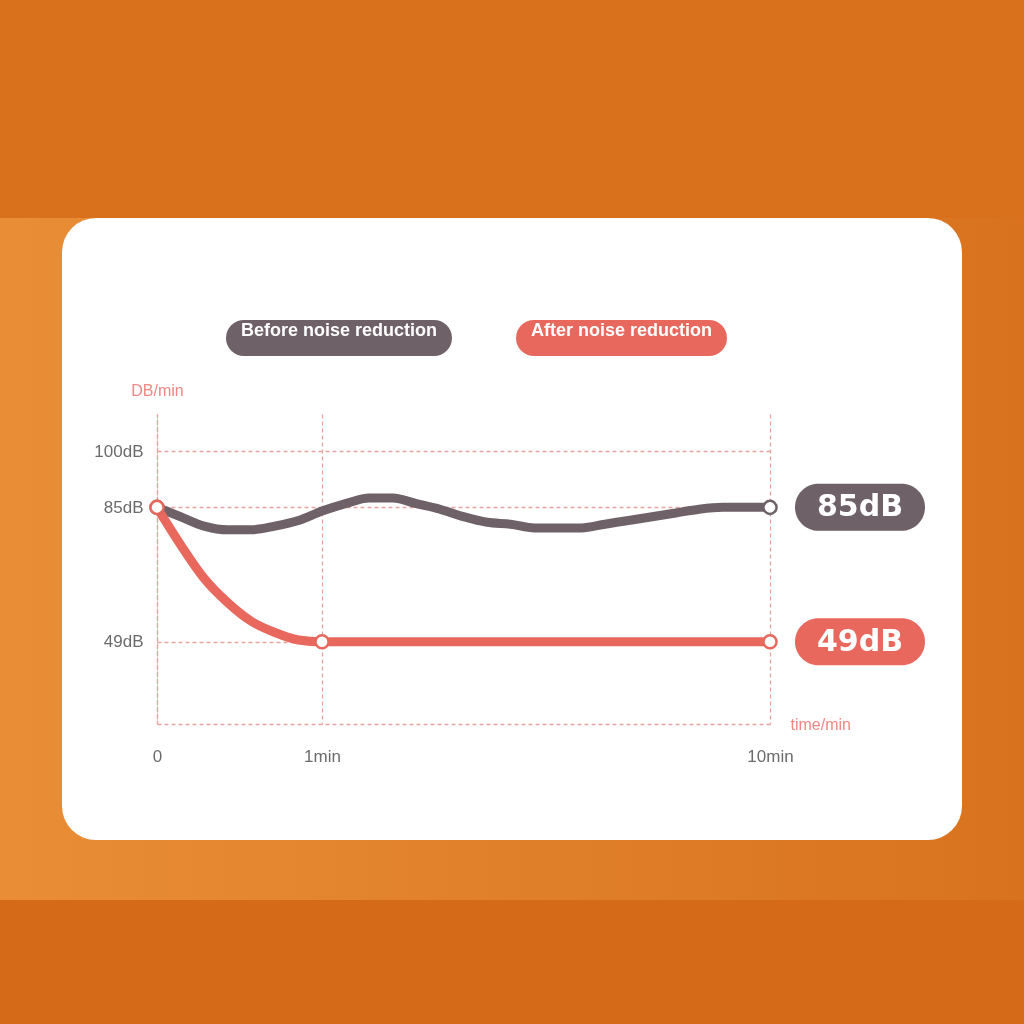  What do you see at coordinates (622, 338) in the screenshot?
I see `text: After noise reduction` at bounding box center [622, 338].